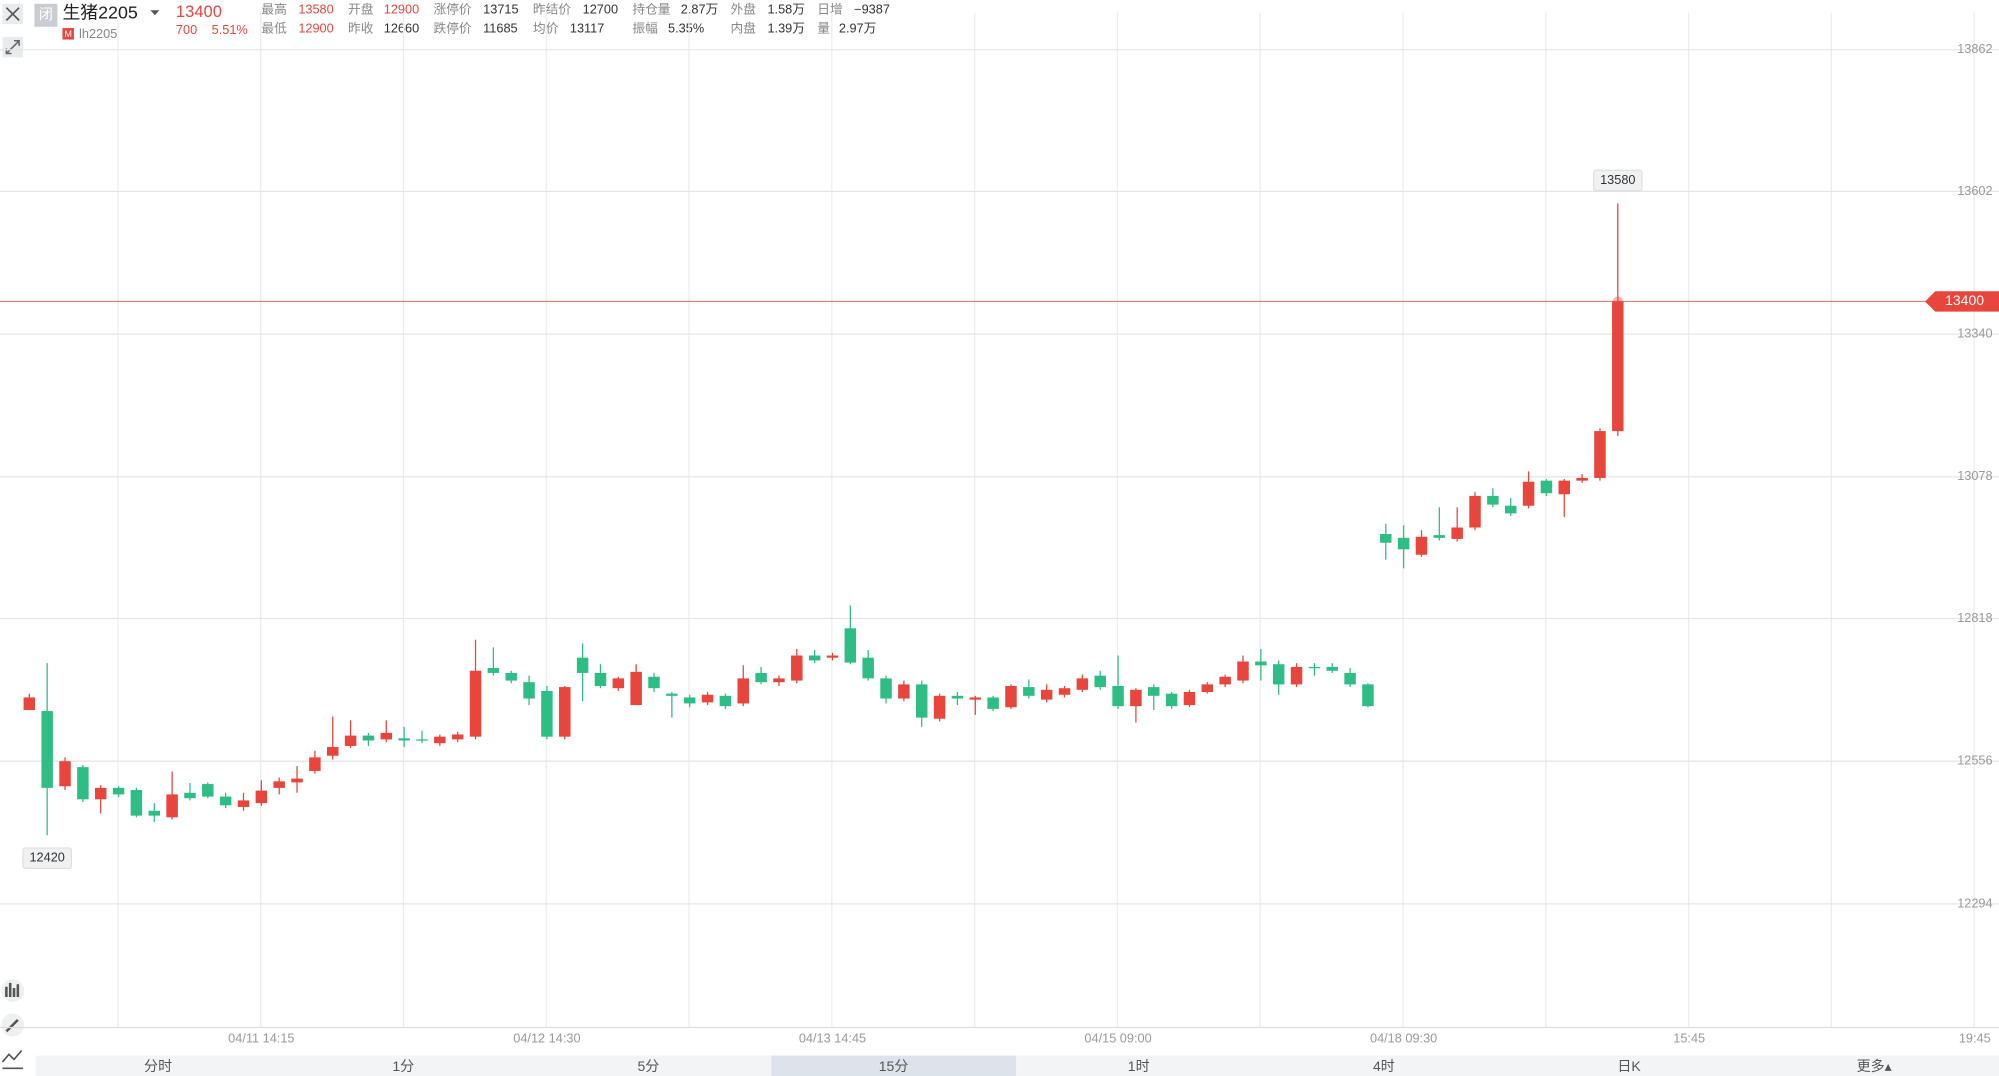  What do you see at coordinates (261, 1037) in the screenshot?
I see `x-tick-label: 04/11 14:15` at bounding box center [261, 1037].